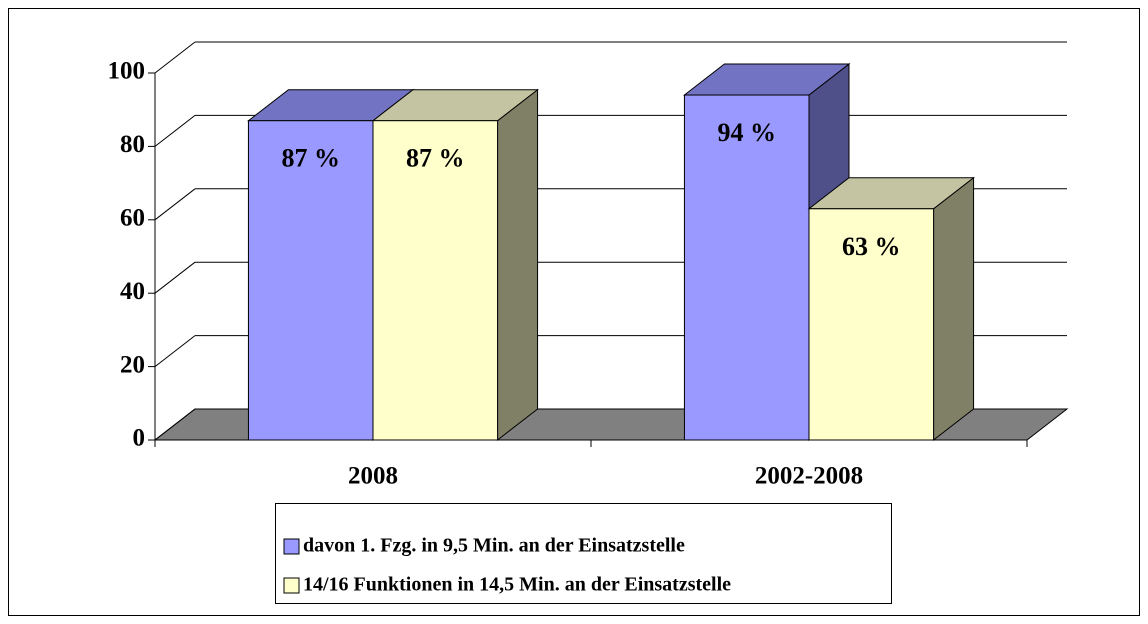 The width and height of the screenshot is (1148, 624). Describe the element at coordinates (871, 246) in the screenshot. I see `value-label: 63 %` at that location.